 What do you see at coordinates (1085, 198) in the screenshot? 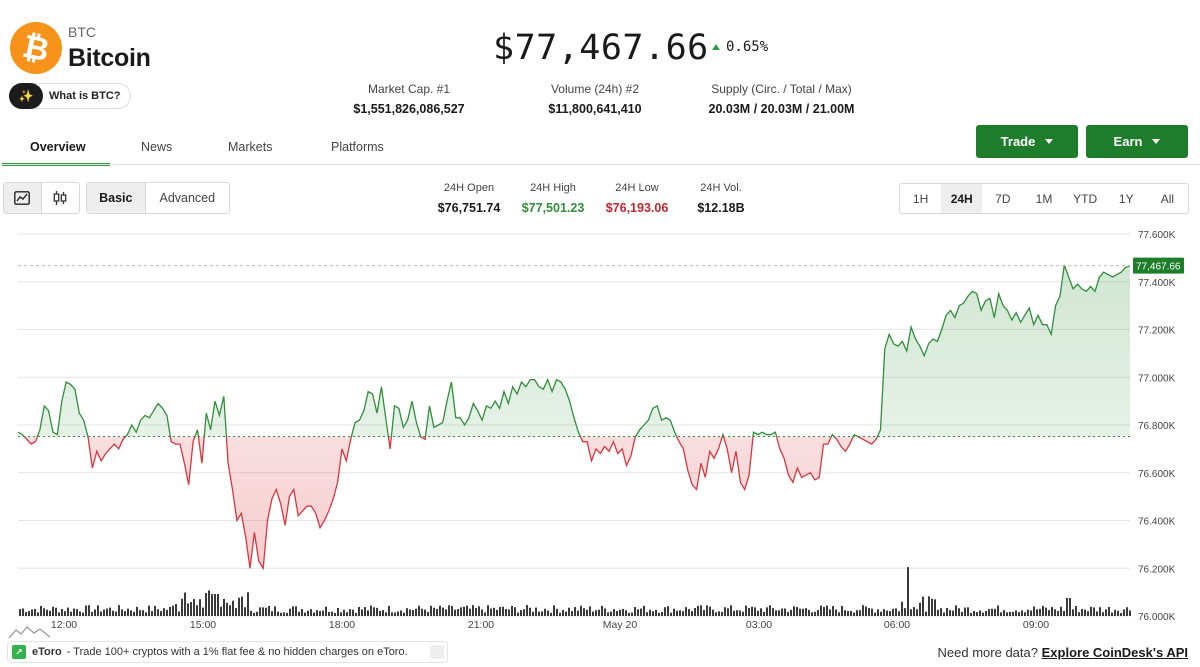
I see `range-ytd: YTD` at bounding box center [1085, 198].